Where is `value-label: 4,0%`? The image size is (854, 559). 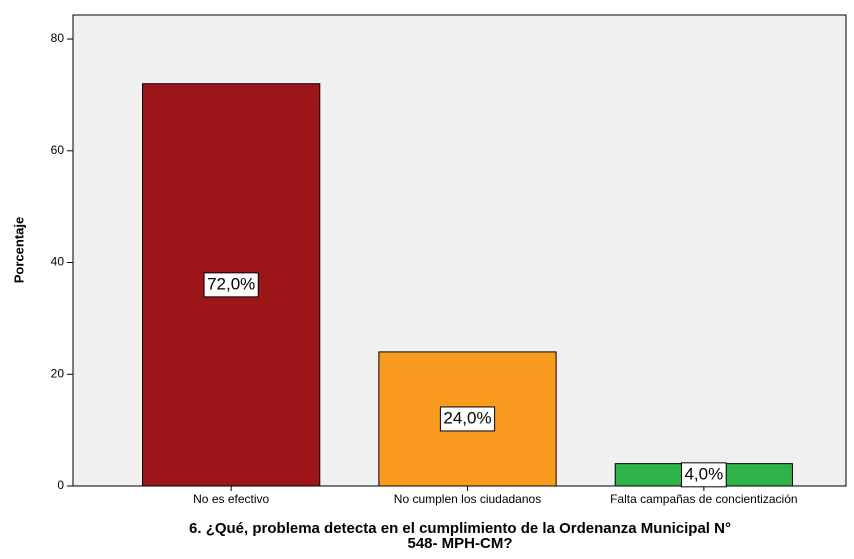
value-label: 4,0% is located at coordinates (703, 473).